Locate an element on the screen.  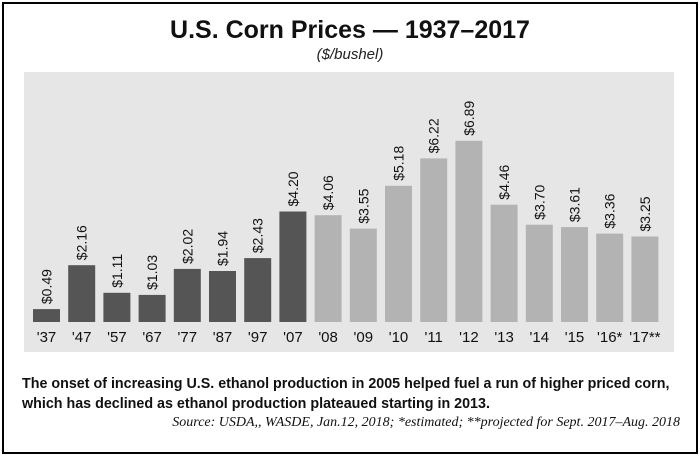
value-label-1: $2.16 is located at coordinates (82, 242).